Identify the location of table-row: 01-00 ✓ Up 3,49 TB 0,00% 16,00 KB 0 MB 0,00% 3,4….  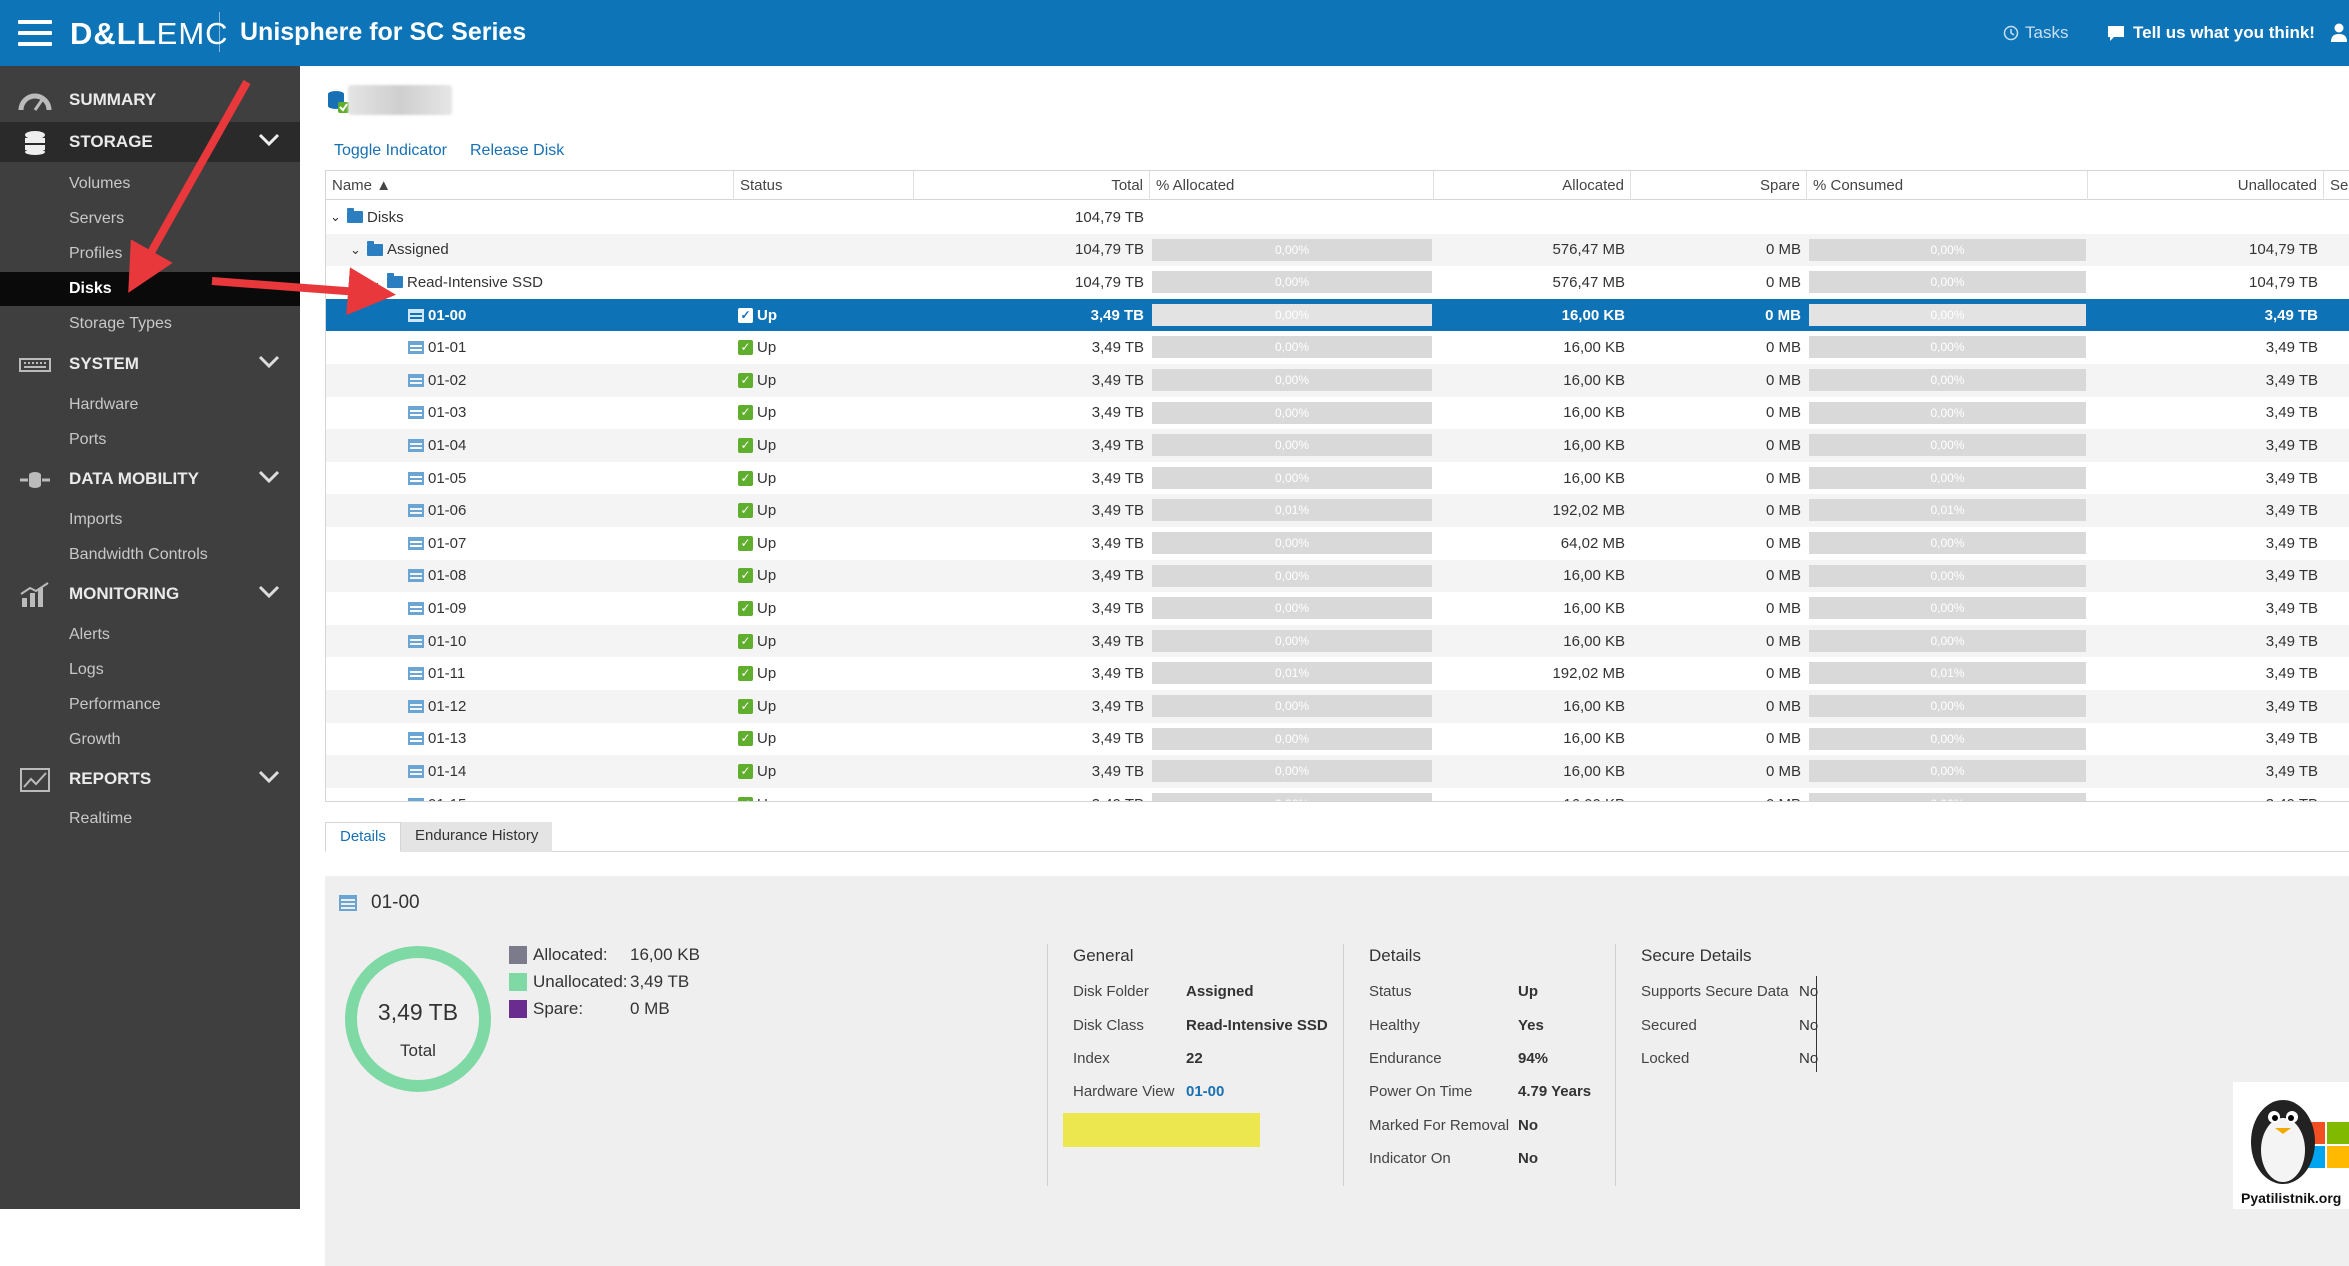
(1337, 315).